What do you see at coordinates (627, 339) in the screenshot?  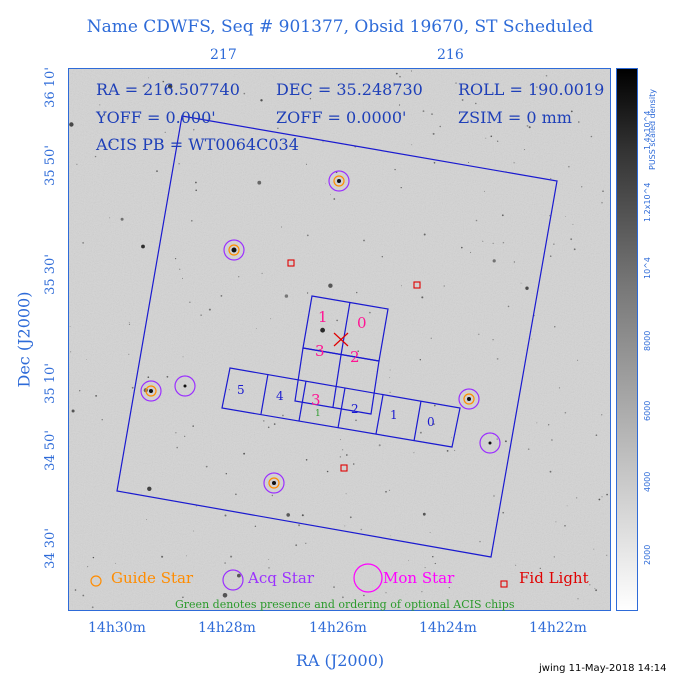 I see `colorbar` at bounding box center [627, 339].